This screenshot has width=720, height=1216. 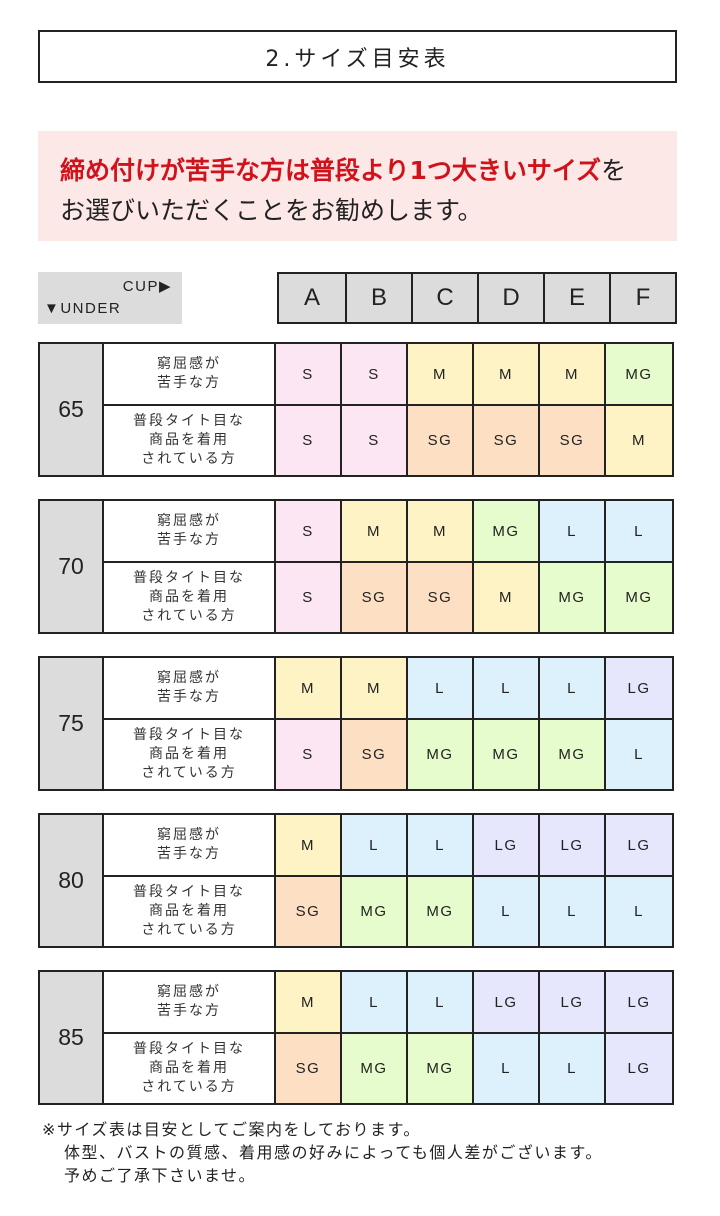 I want to click on cup-header-D: D, so click(x=510, y=298).